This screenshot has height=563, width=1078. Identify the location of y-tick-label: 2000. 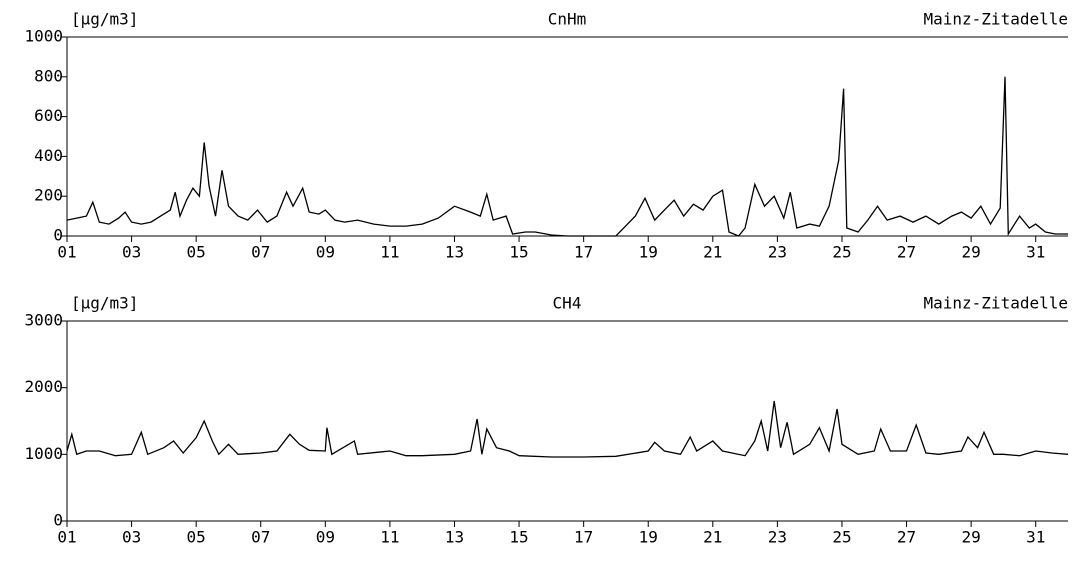
(43, 386).